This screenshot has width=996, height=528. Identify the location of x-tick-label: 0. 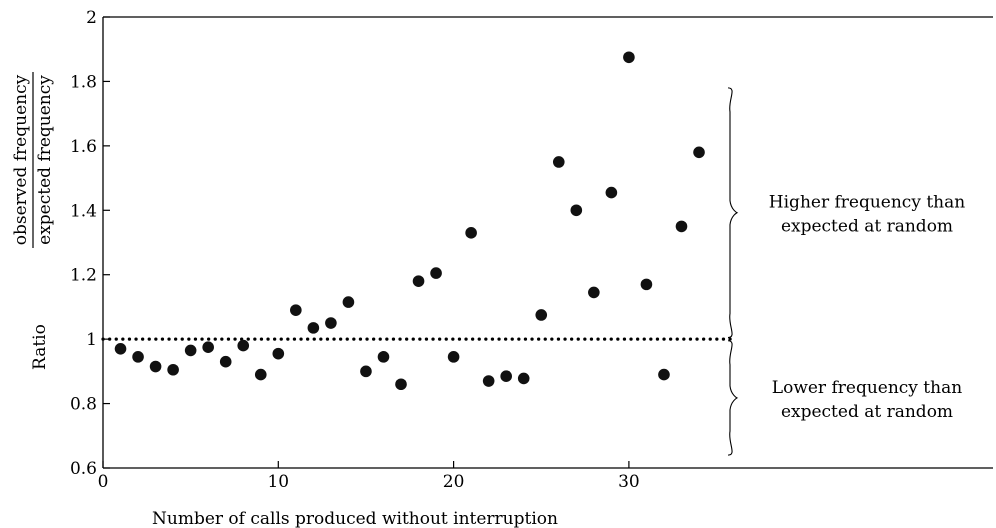
(103, 482).